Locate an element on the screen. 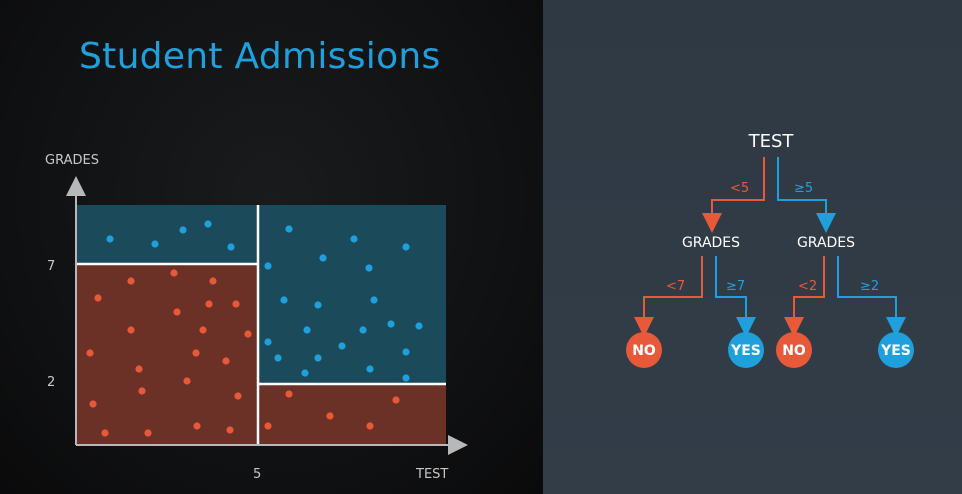 The height and width of the screenshot is (494, 962). y-tick-2: 2 is located at coordinates (51, 382).